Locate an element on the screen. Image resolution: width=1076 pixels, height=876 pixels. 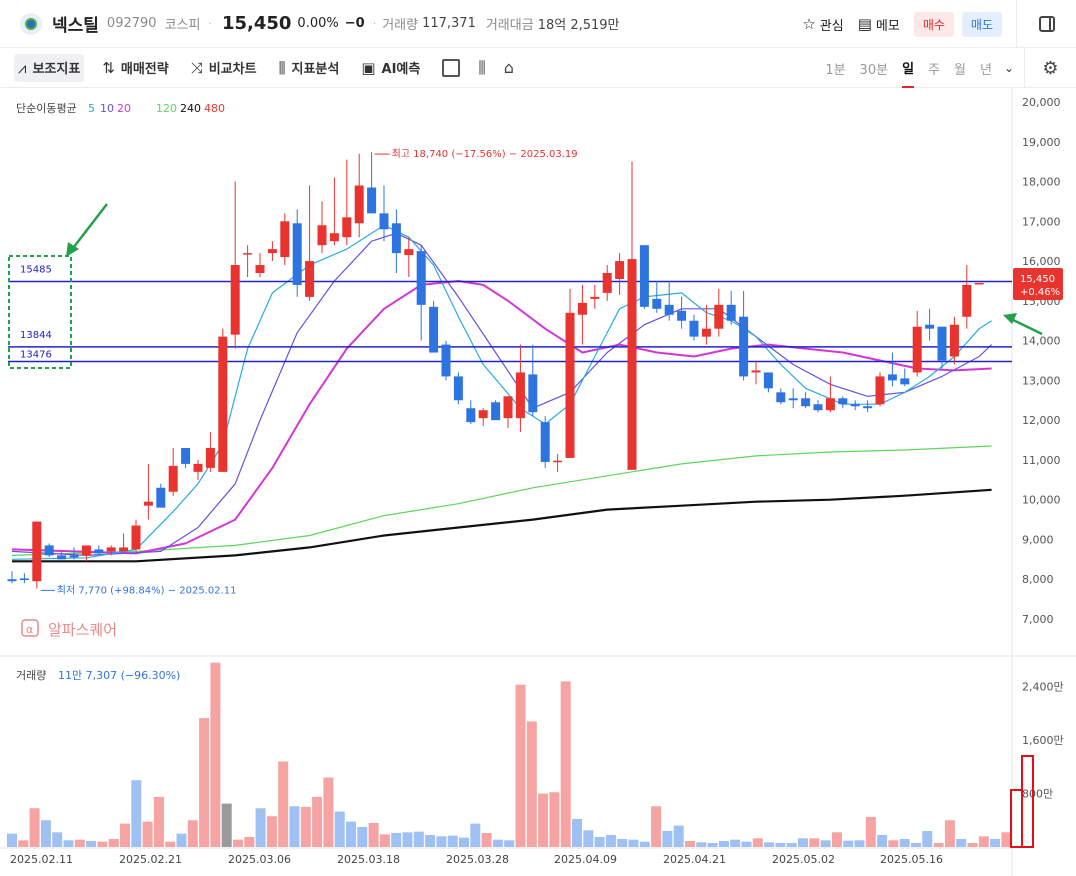
ma10-label: 10 is located at coordinates (107, 108).